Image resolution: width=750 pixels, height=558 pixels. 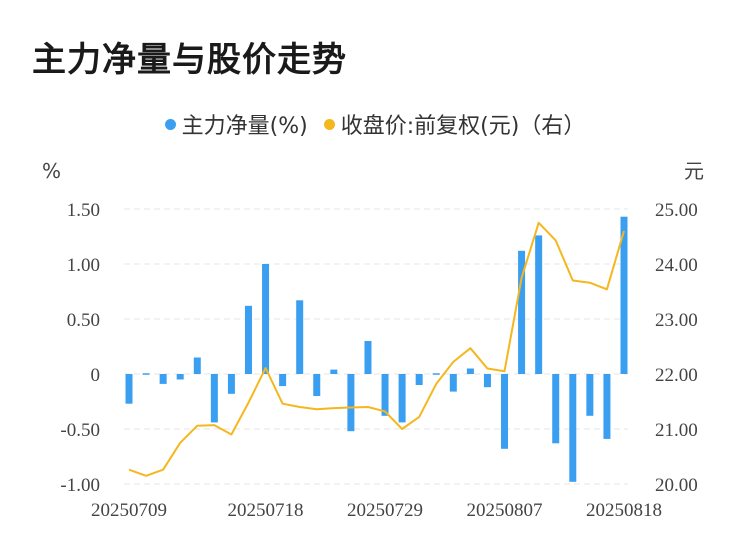 What do you see at coordinates (694, 171) in the screenshot?
I see `right-axis-unit: 元` at bounding box center [694, 171].